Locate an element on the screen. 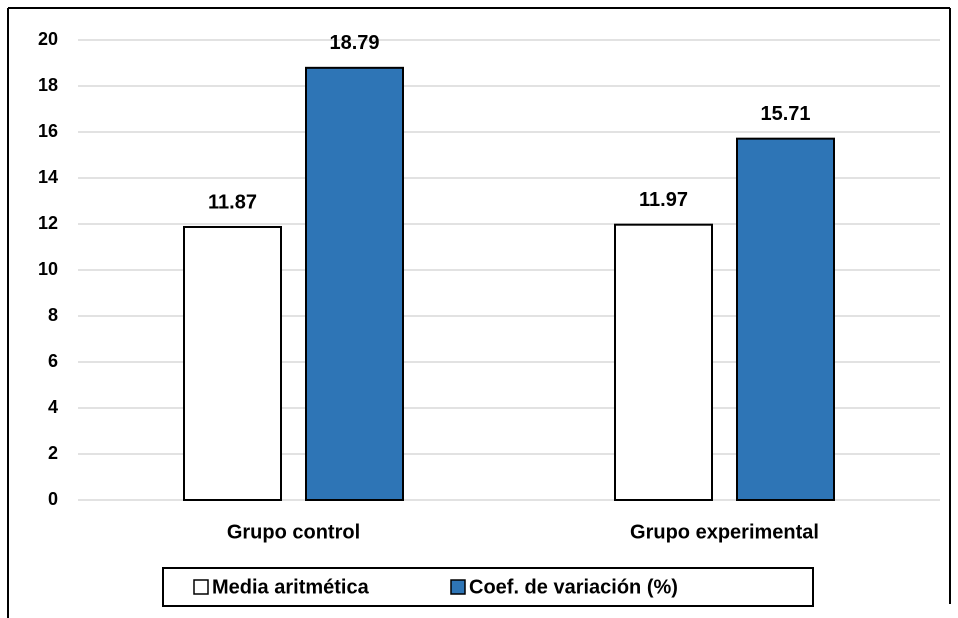 The height and width of the screenshot is (618, 958). y-tick-label: 2 is located at coordinates (53, 453).